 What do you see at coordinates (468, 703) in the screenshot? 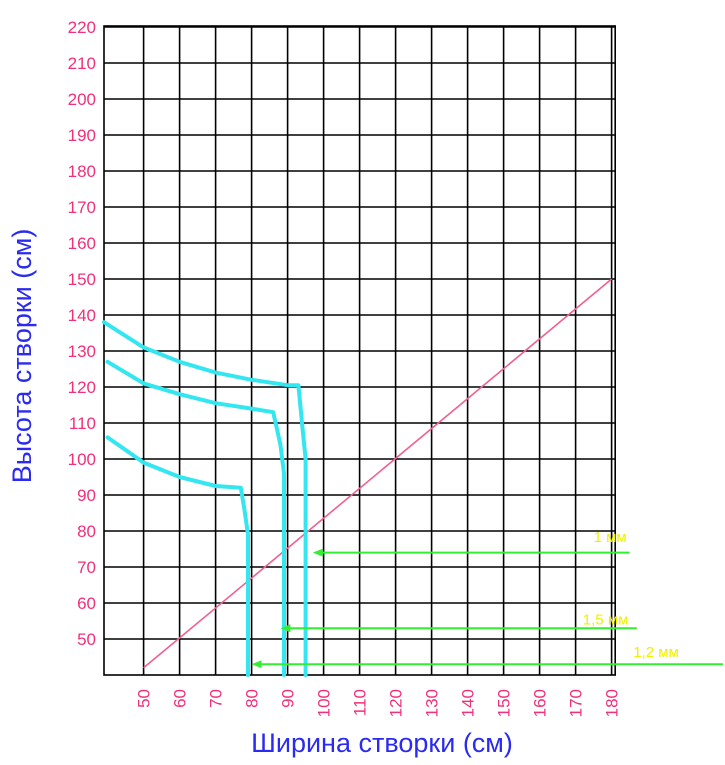
I see `x-tick-label: 140` at bounding box center [468, 703].